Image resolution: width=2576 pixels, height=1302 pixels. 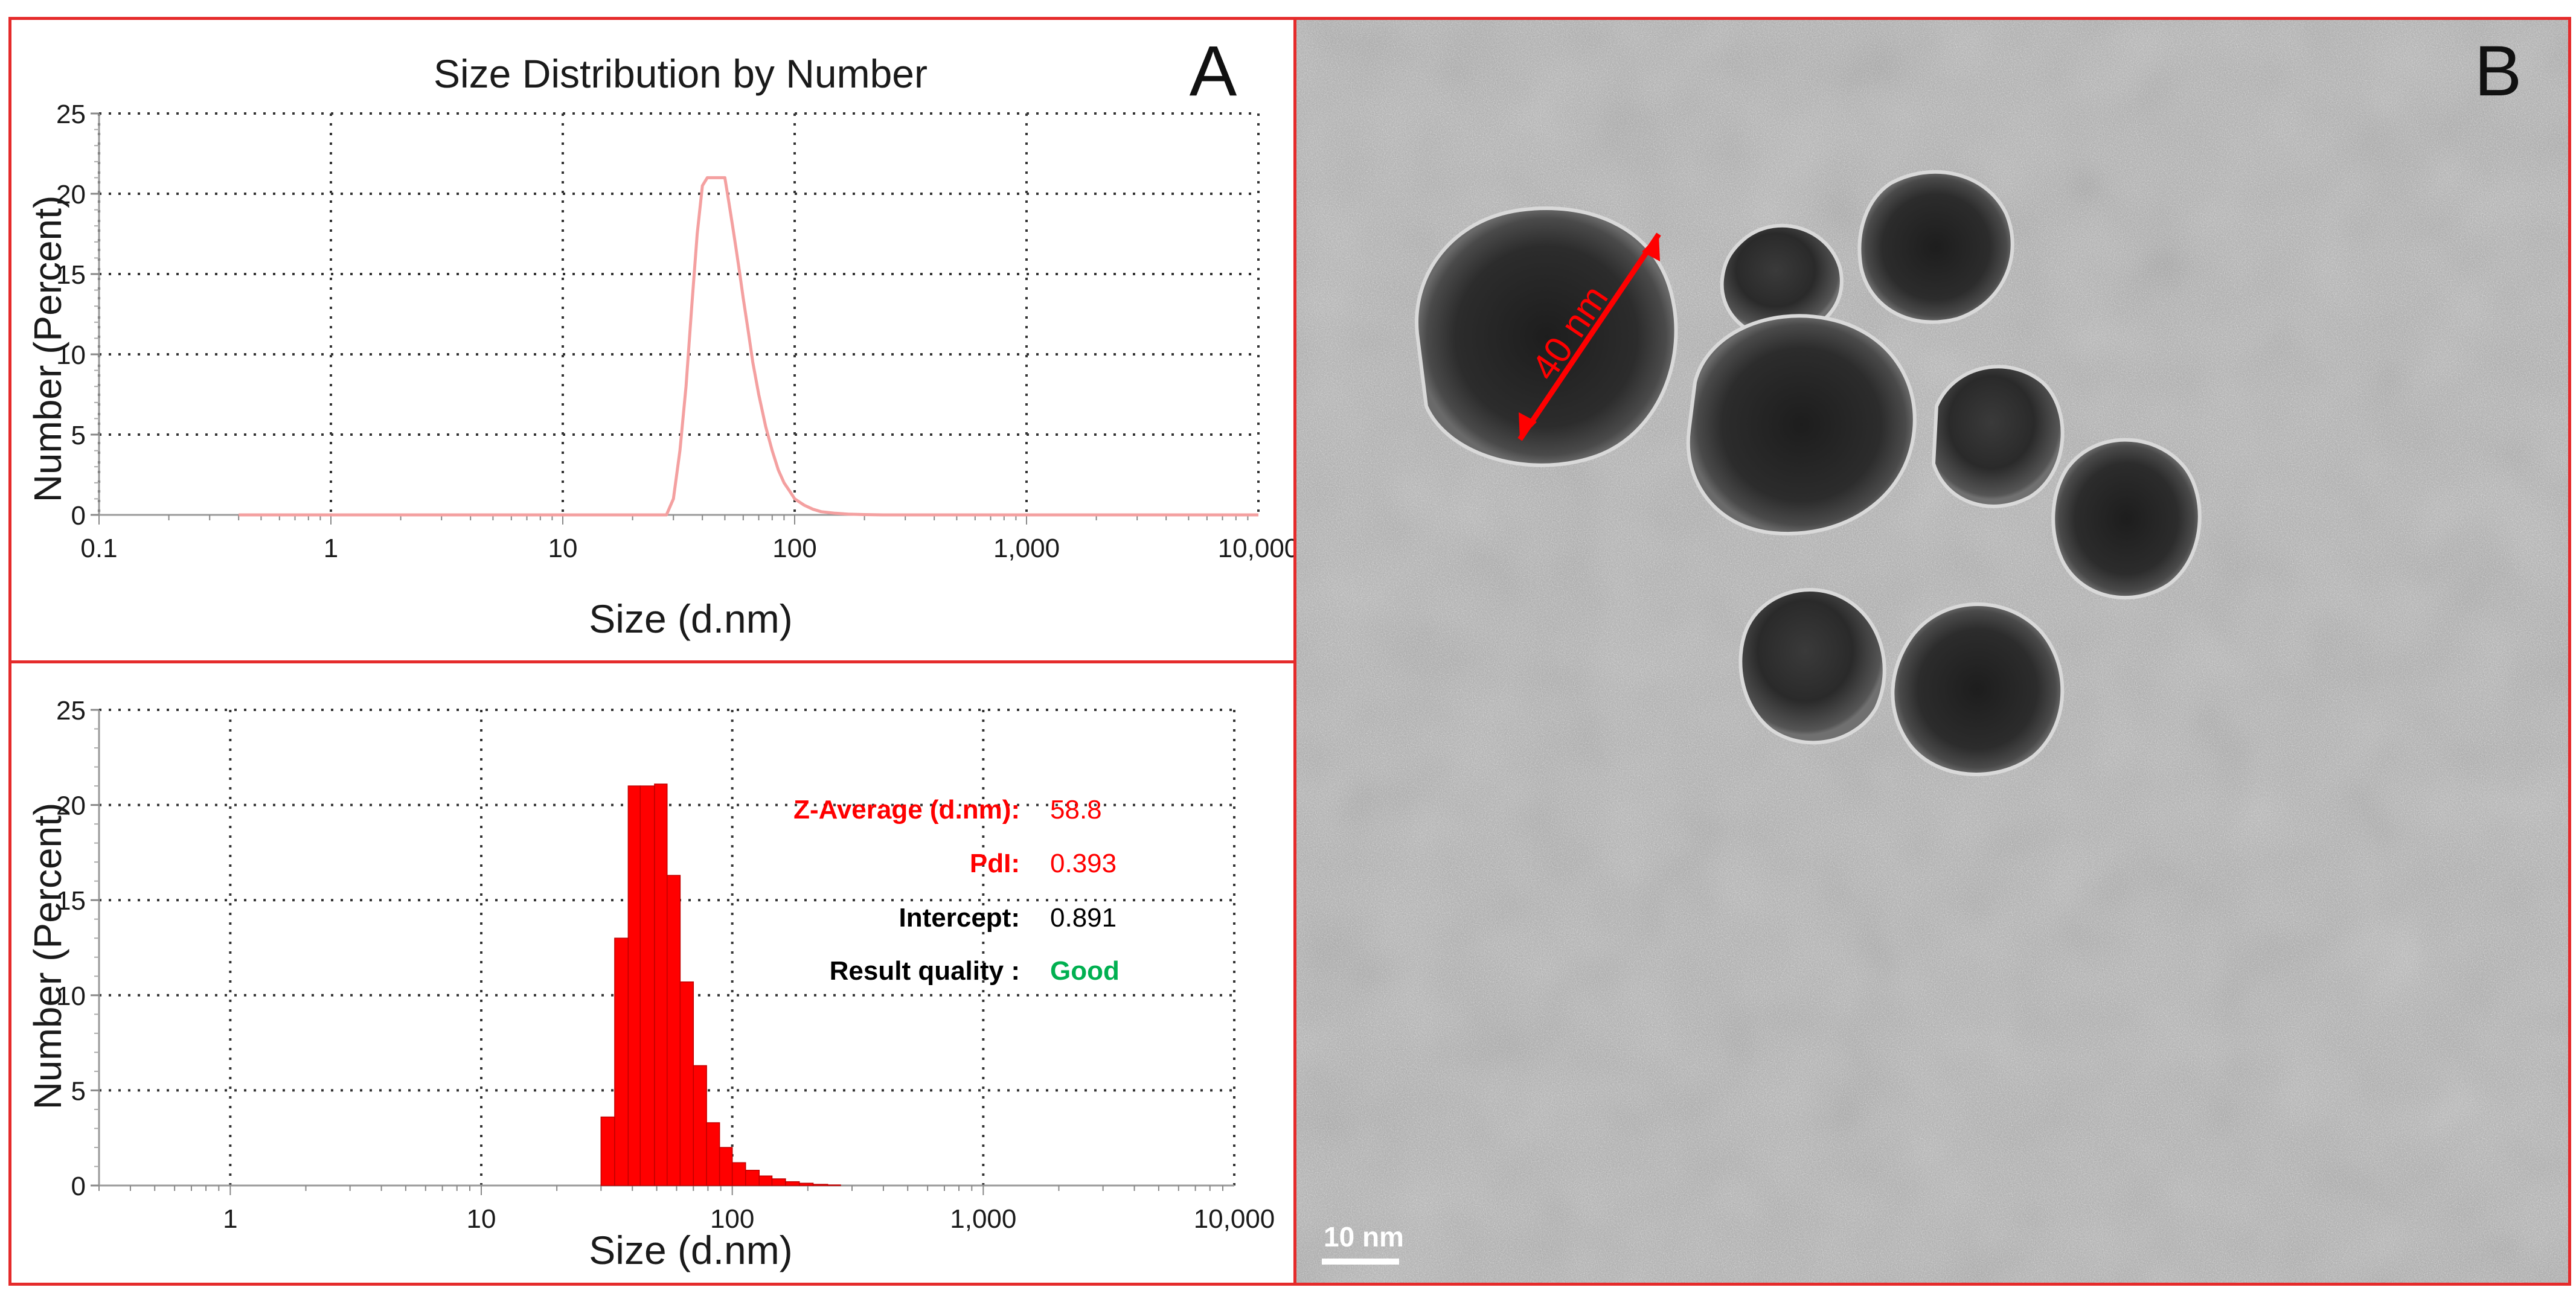 I want to click on scale-bar: 10 nm, so click(x=1363, y=1243).